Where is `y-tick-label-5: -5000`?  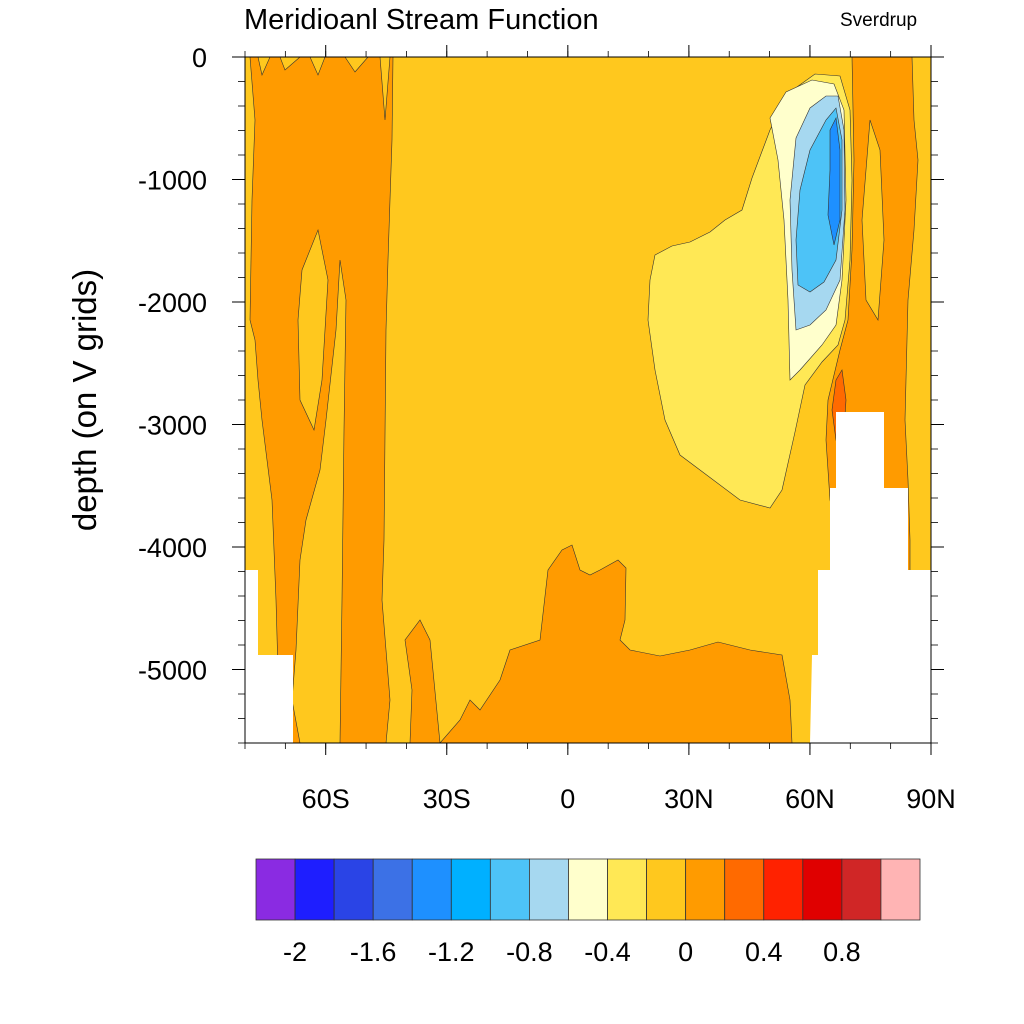
y-tick-label-5: -5000 is located at coordinates (172, 671).